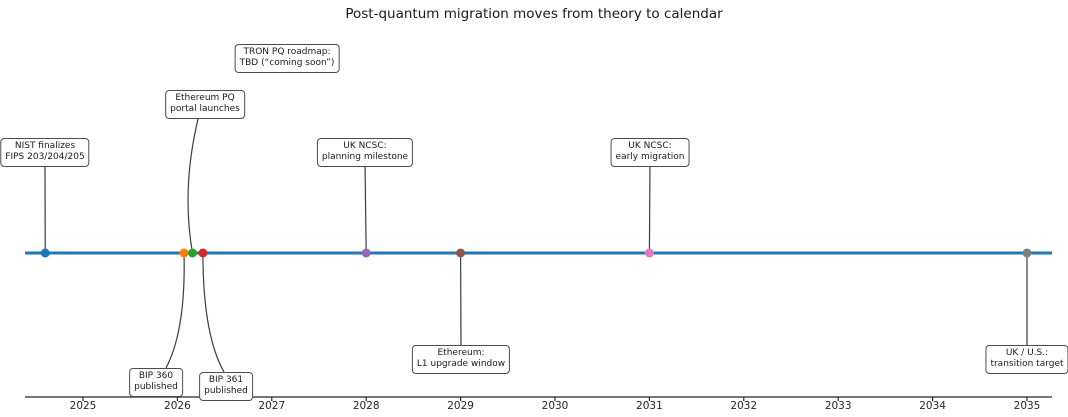 Image resolution: width=1068 pixels, height=417 pixels. Describe the element at coordinates (45, 157) in the screenshot. I see `event-label-line: FIPS 203/204/205` at that location.